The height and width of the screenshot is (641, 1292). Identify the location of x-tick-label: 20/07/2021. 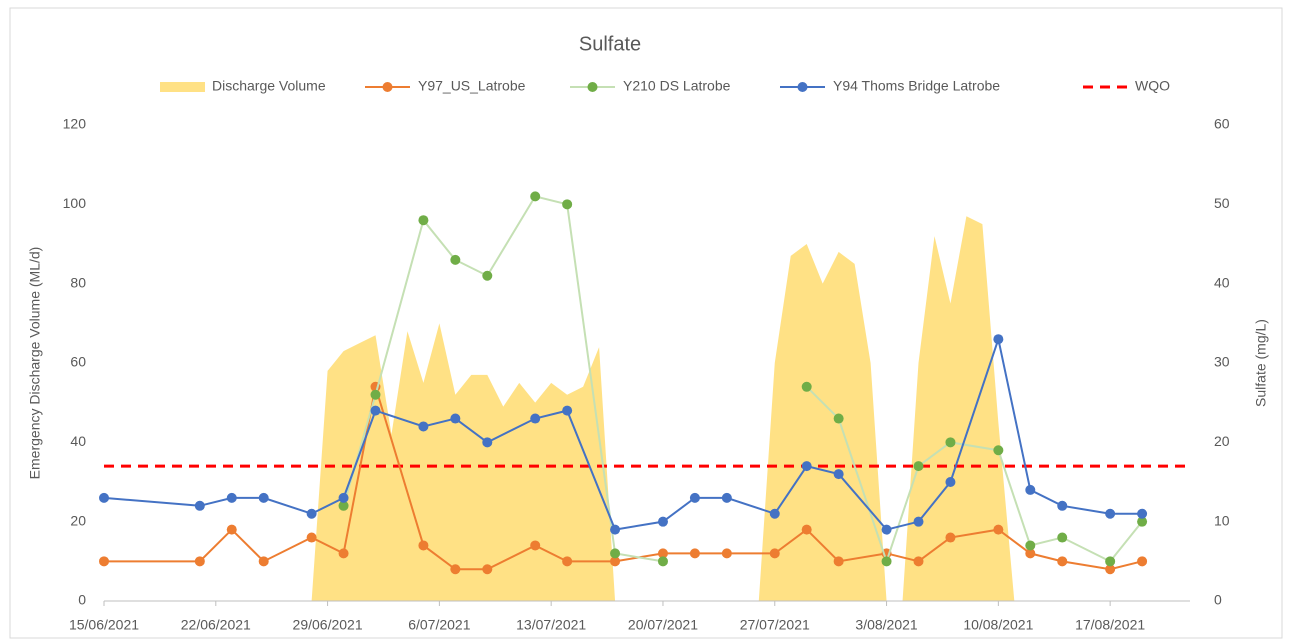
(663, 625).